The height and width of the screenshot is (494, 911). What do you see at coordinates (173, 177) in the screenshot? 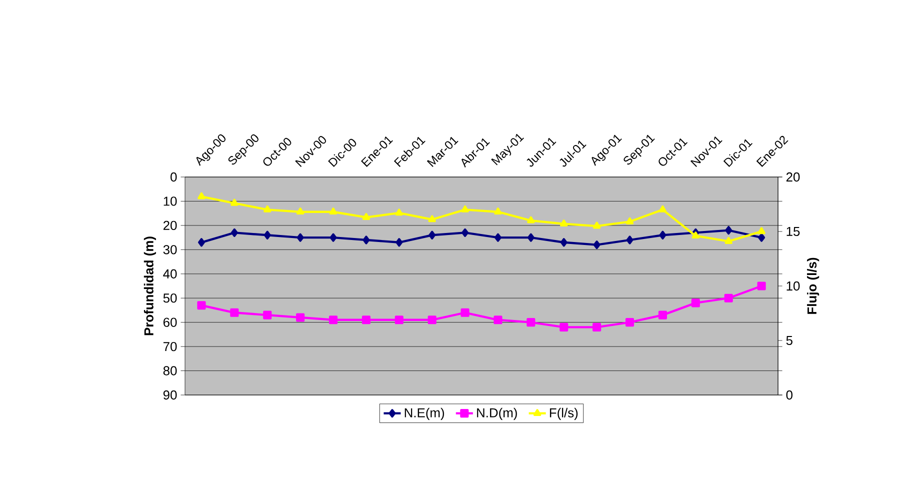
I see `y-tick-label: 0` at bounding box center [173, 177].